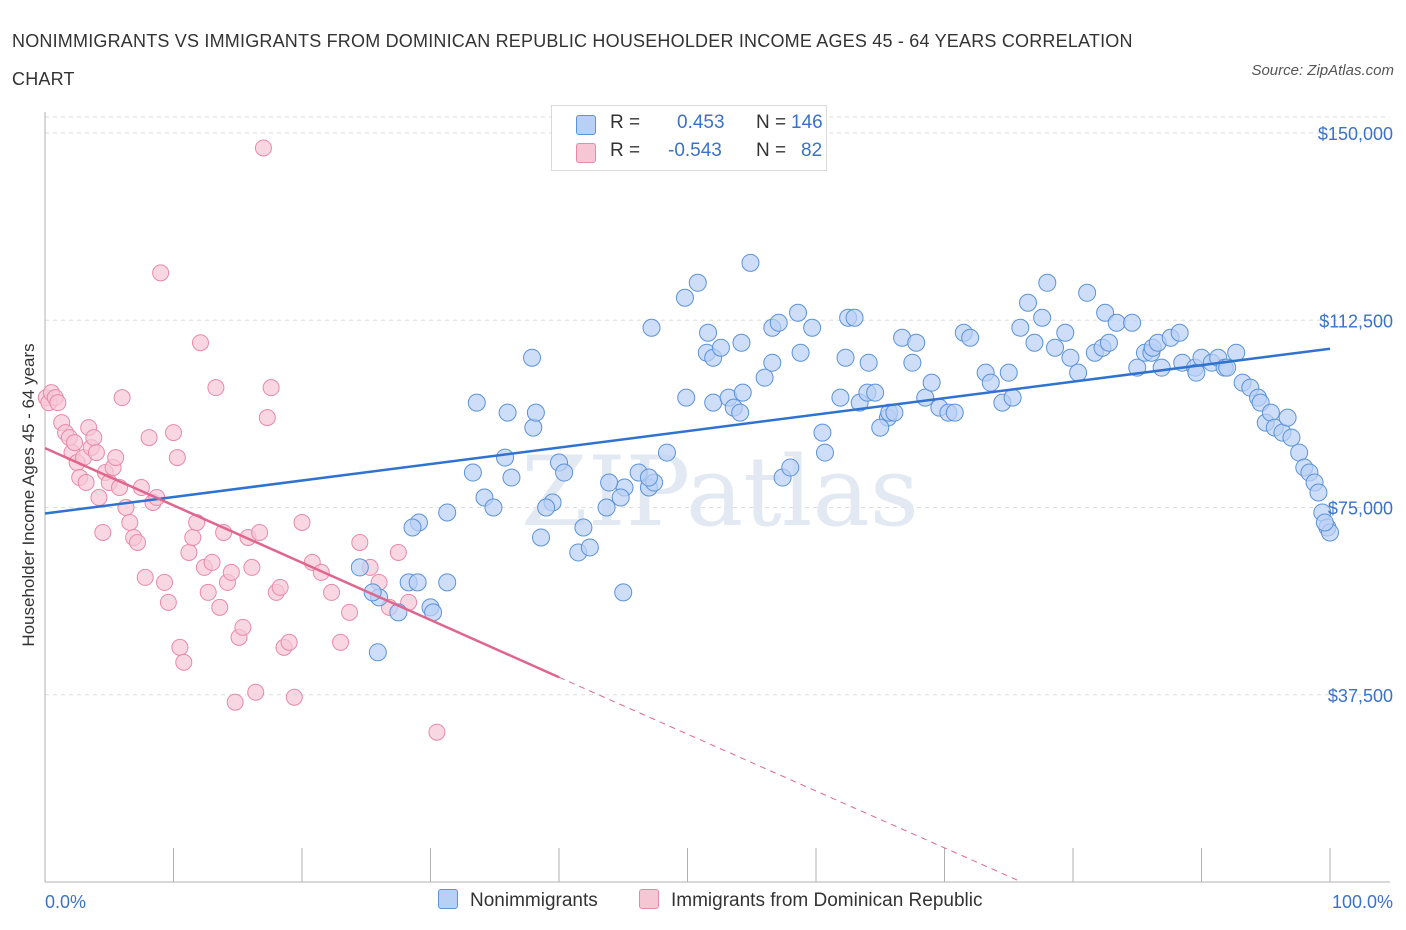  Describe the element at coordinates (534, 900) in the screenshot. I see `legend-label-nonimmigrants: Nonimmigrants` at that location.